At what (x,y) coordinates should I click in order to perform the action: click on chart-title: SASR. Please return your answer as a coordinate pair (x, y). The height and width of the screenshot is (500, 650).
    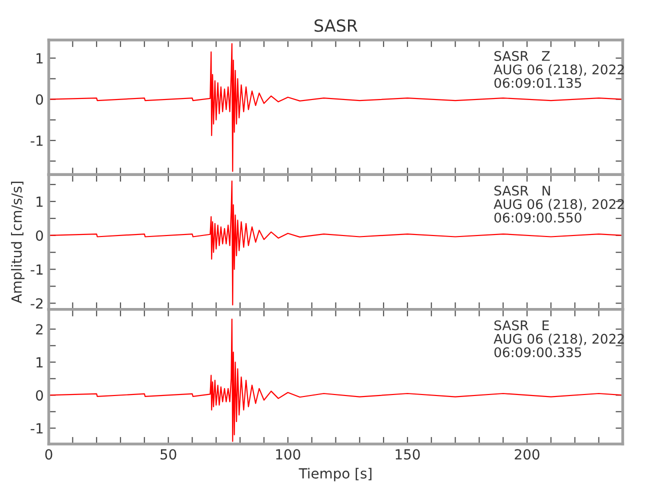
    Looking at the image, I should click on (336, 25).